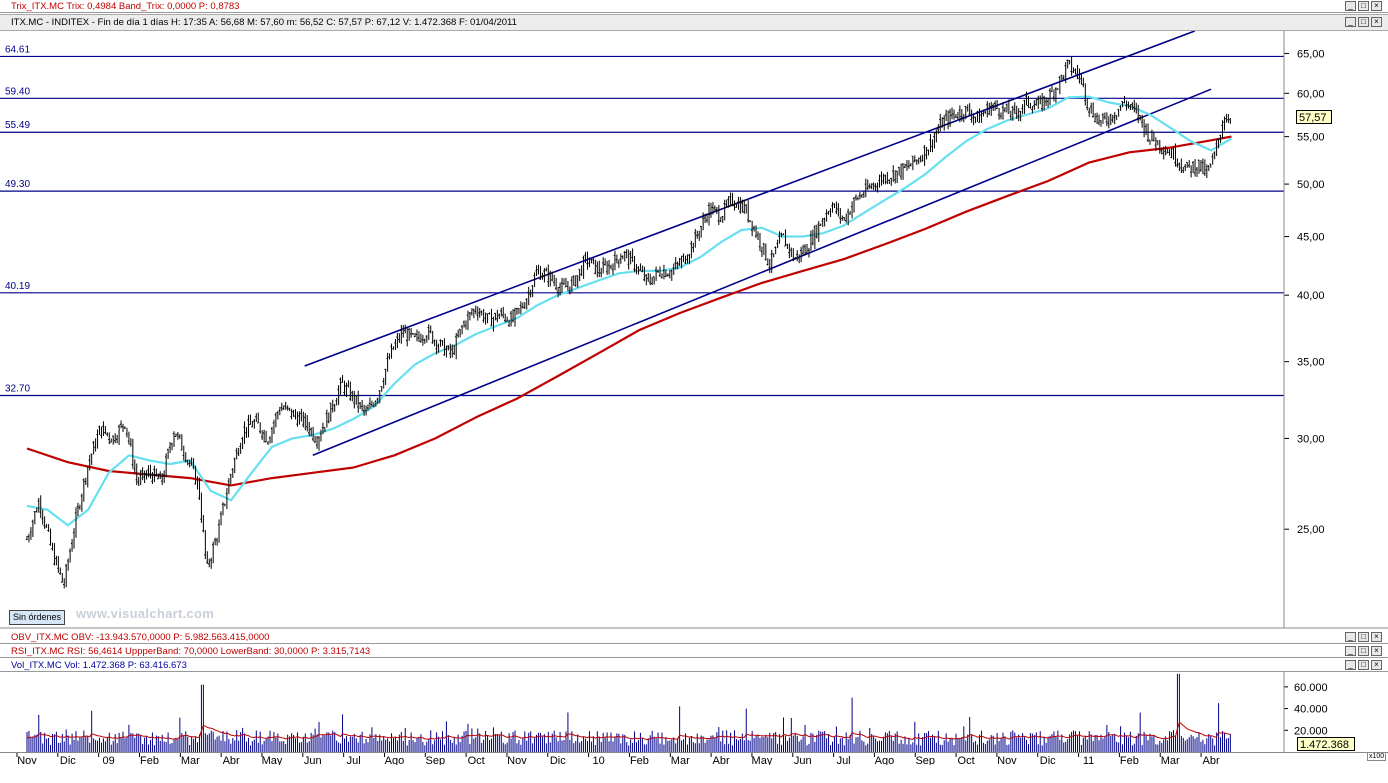 The width and height of the screenshot is (1388, 783). Describe the element at coordinates (17, 125) in the screenshot. I see `level-label-2: 55.49` at that location.